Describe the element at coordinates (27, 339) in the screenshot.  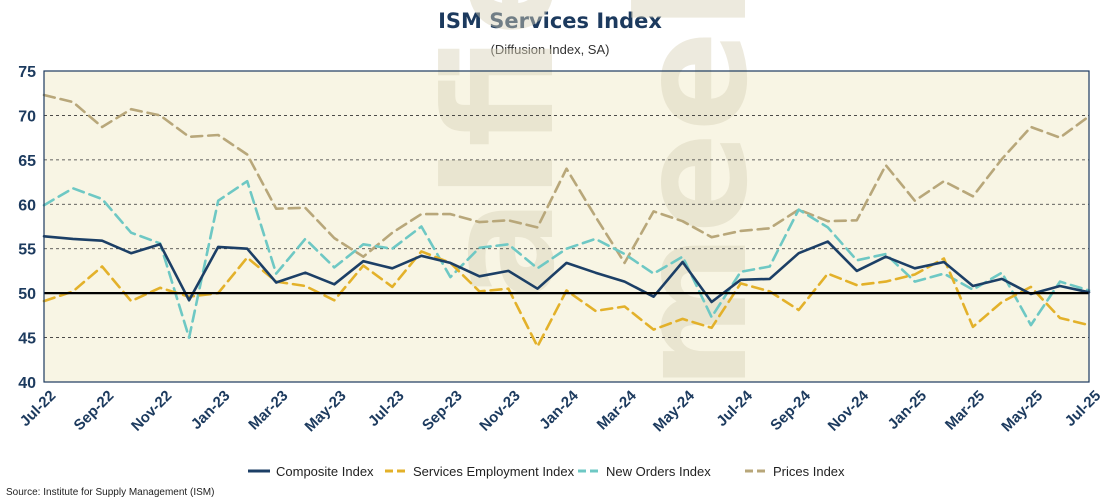
I see `y-tick-label: 45` at that location.